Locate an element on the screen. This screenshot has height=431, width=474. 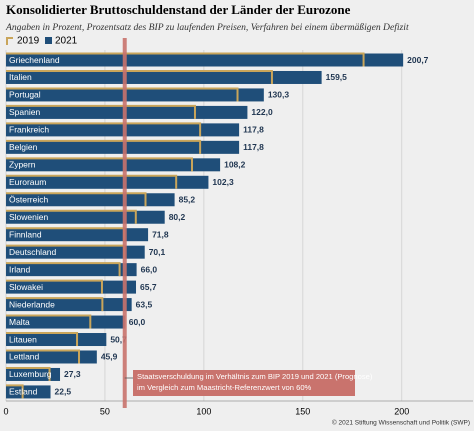
category-label: Lettland is located at coordinates (24, 357).